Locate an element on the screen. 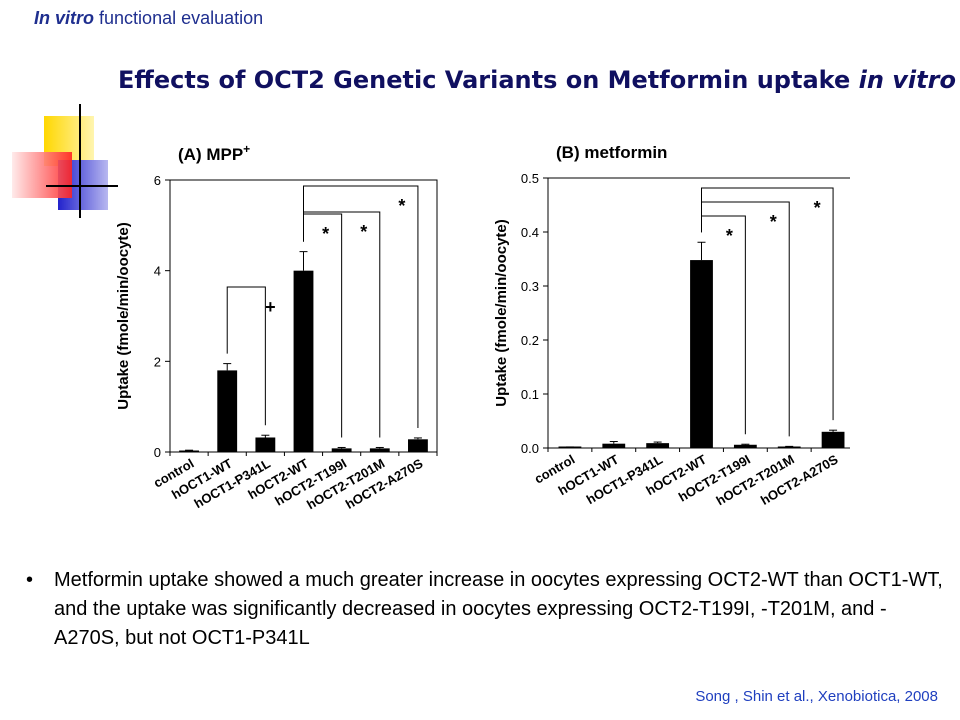  section-label-rest: functional evaluation is located at coordinates (181, 18).